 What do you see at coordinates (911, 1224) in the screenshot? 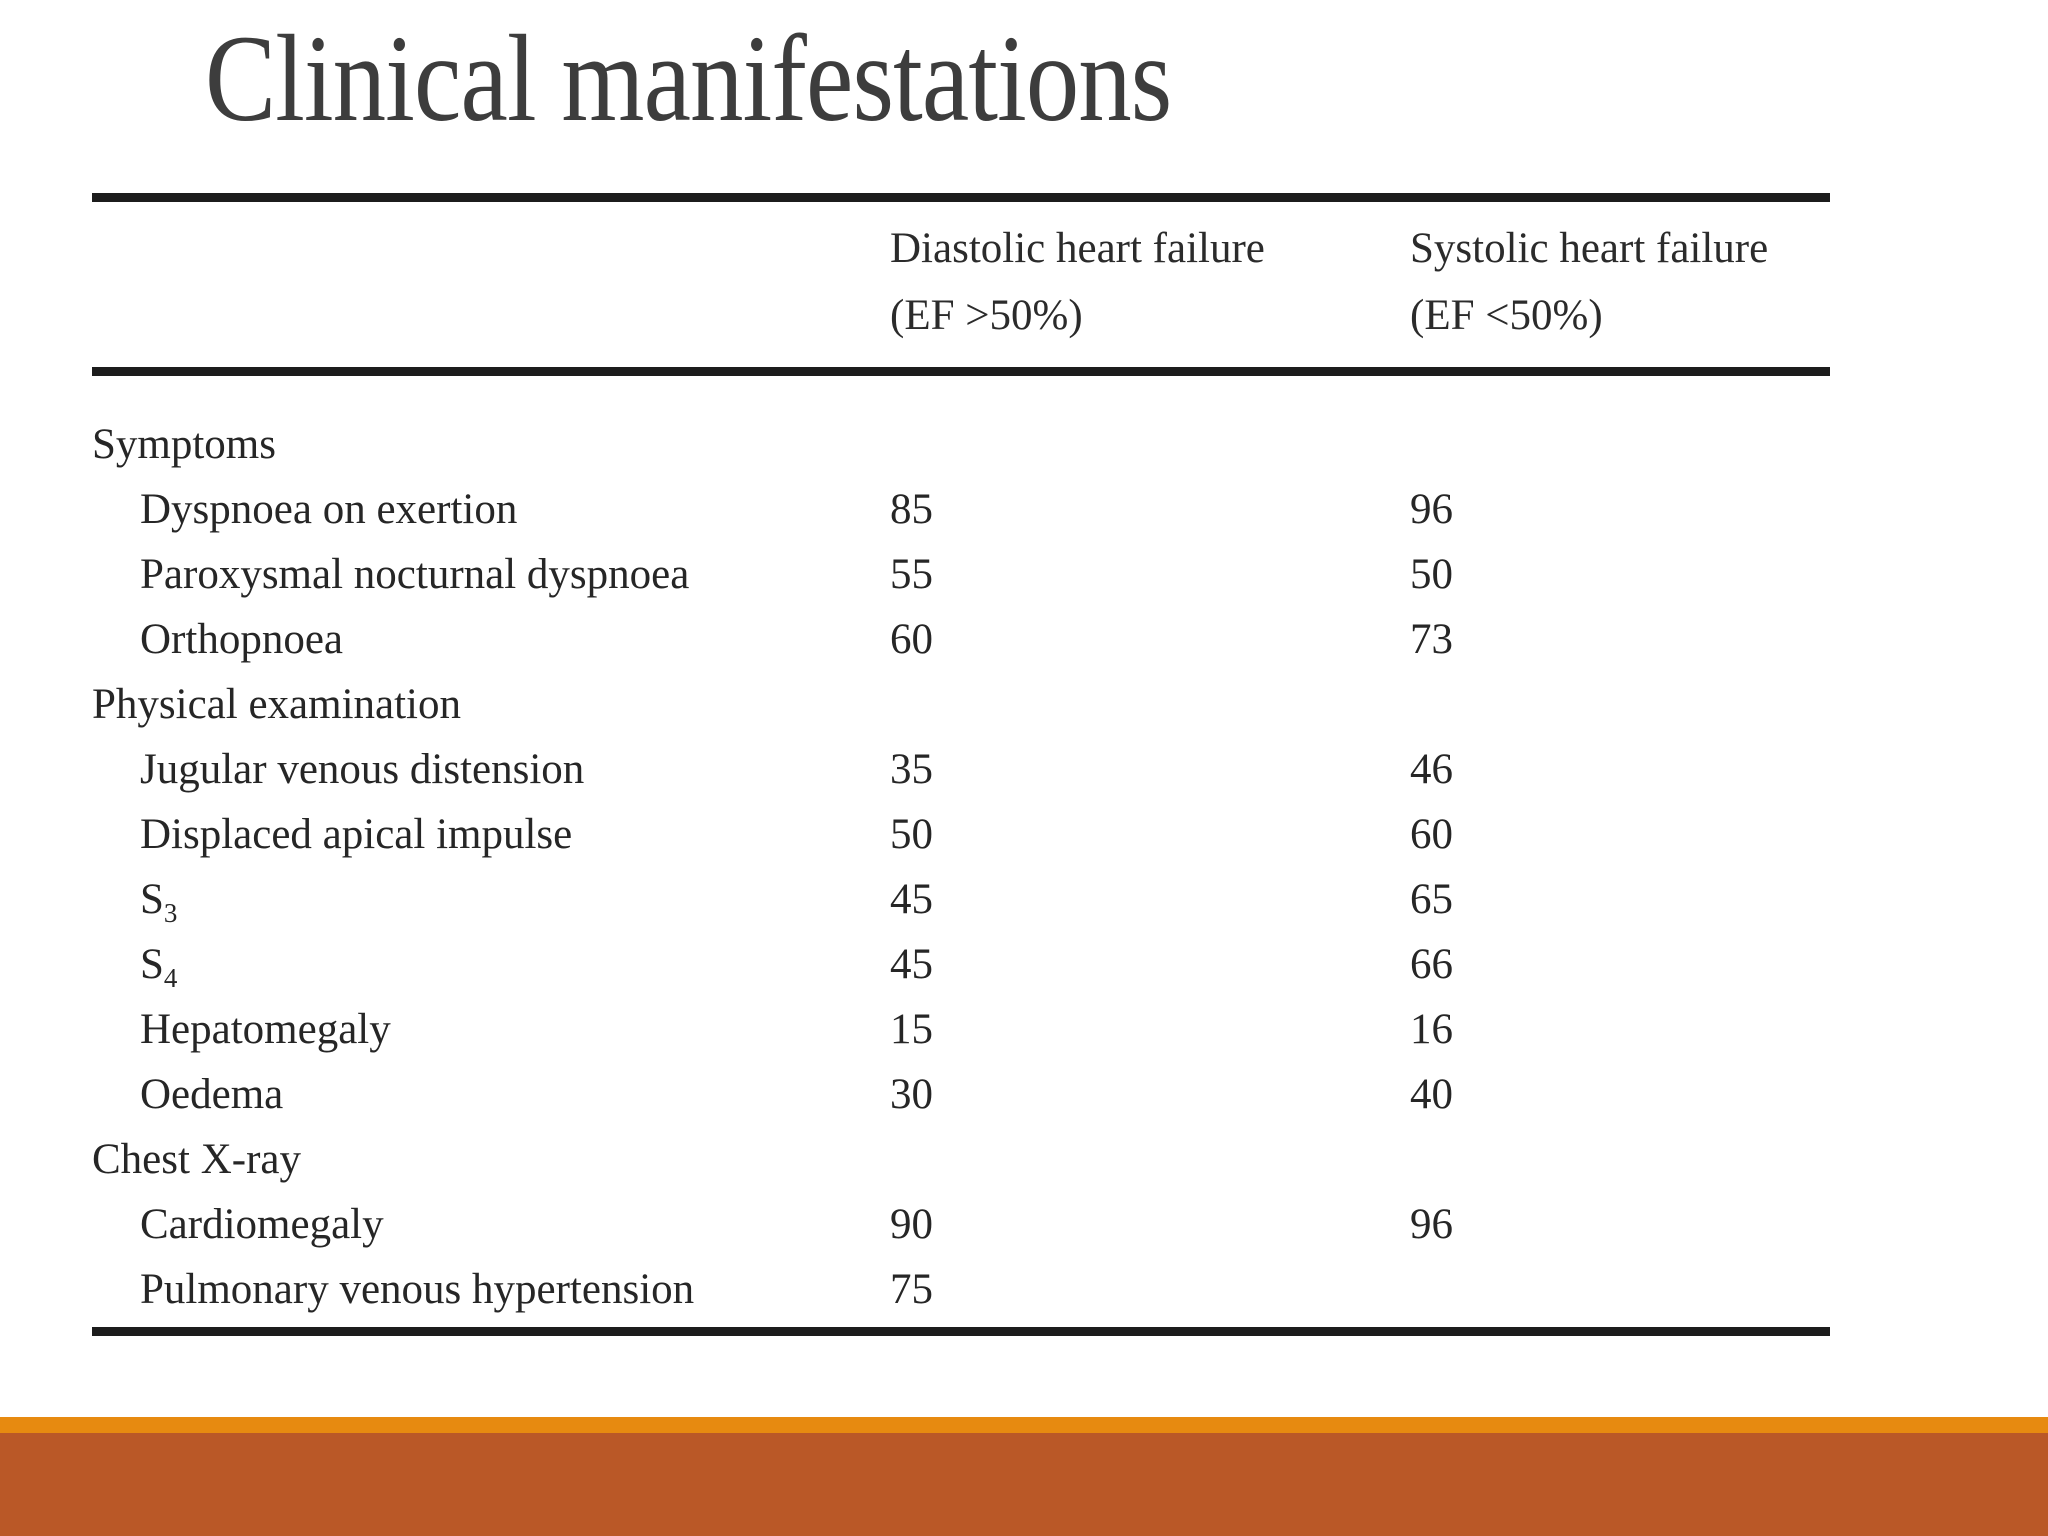
I see `diastolic-value: 90` at bounding box center [911, 1224].